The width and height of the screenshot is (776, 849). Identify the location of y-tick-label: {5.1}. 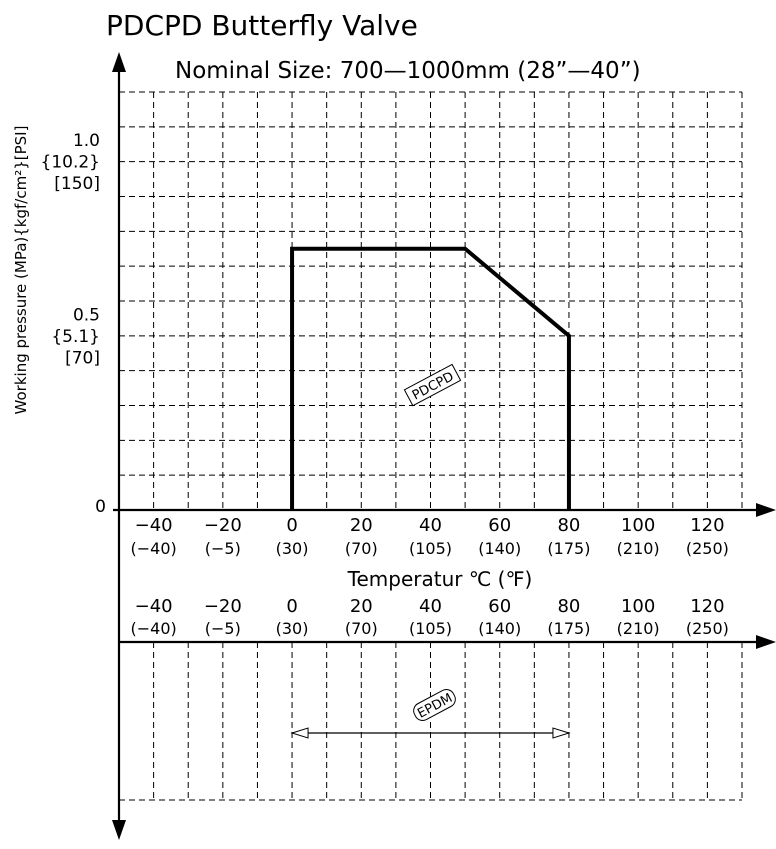
(75, 337).